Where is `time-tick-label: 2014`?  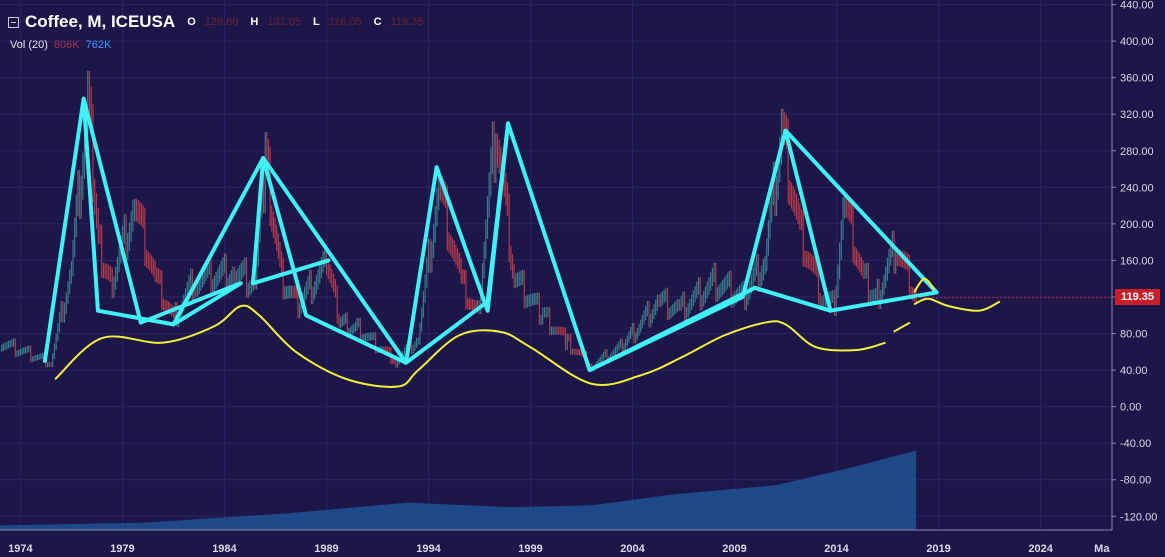
time-tick-label: 2014 is located at coordinates (836, 549).